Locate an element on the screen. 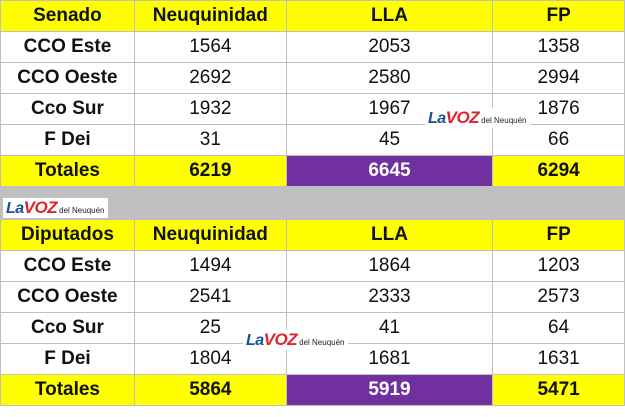 Image resolution: width=625 pixels, height=417 pixels. table-cell: 1932 is located at coordinates (210, 109).